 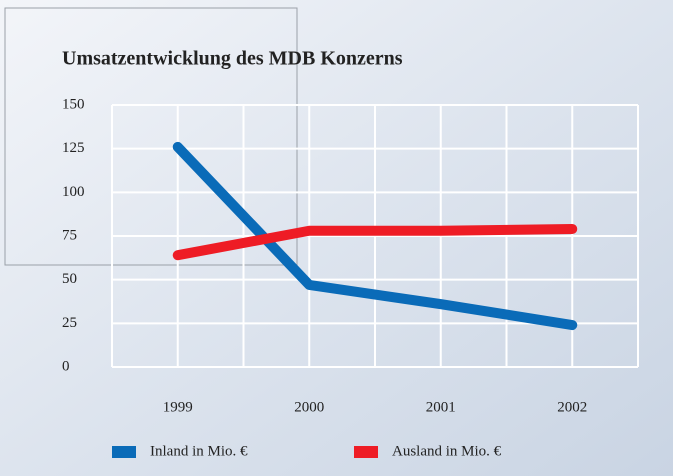 I want to click on x-tick-label: 2000, so click(x=309, y=407).